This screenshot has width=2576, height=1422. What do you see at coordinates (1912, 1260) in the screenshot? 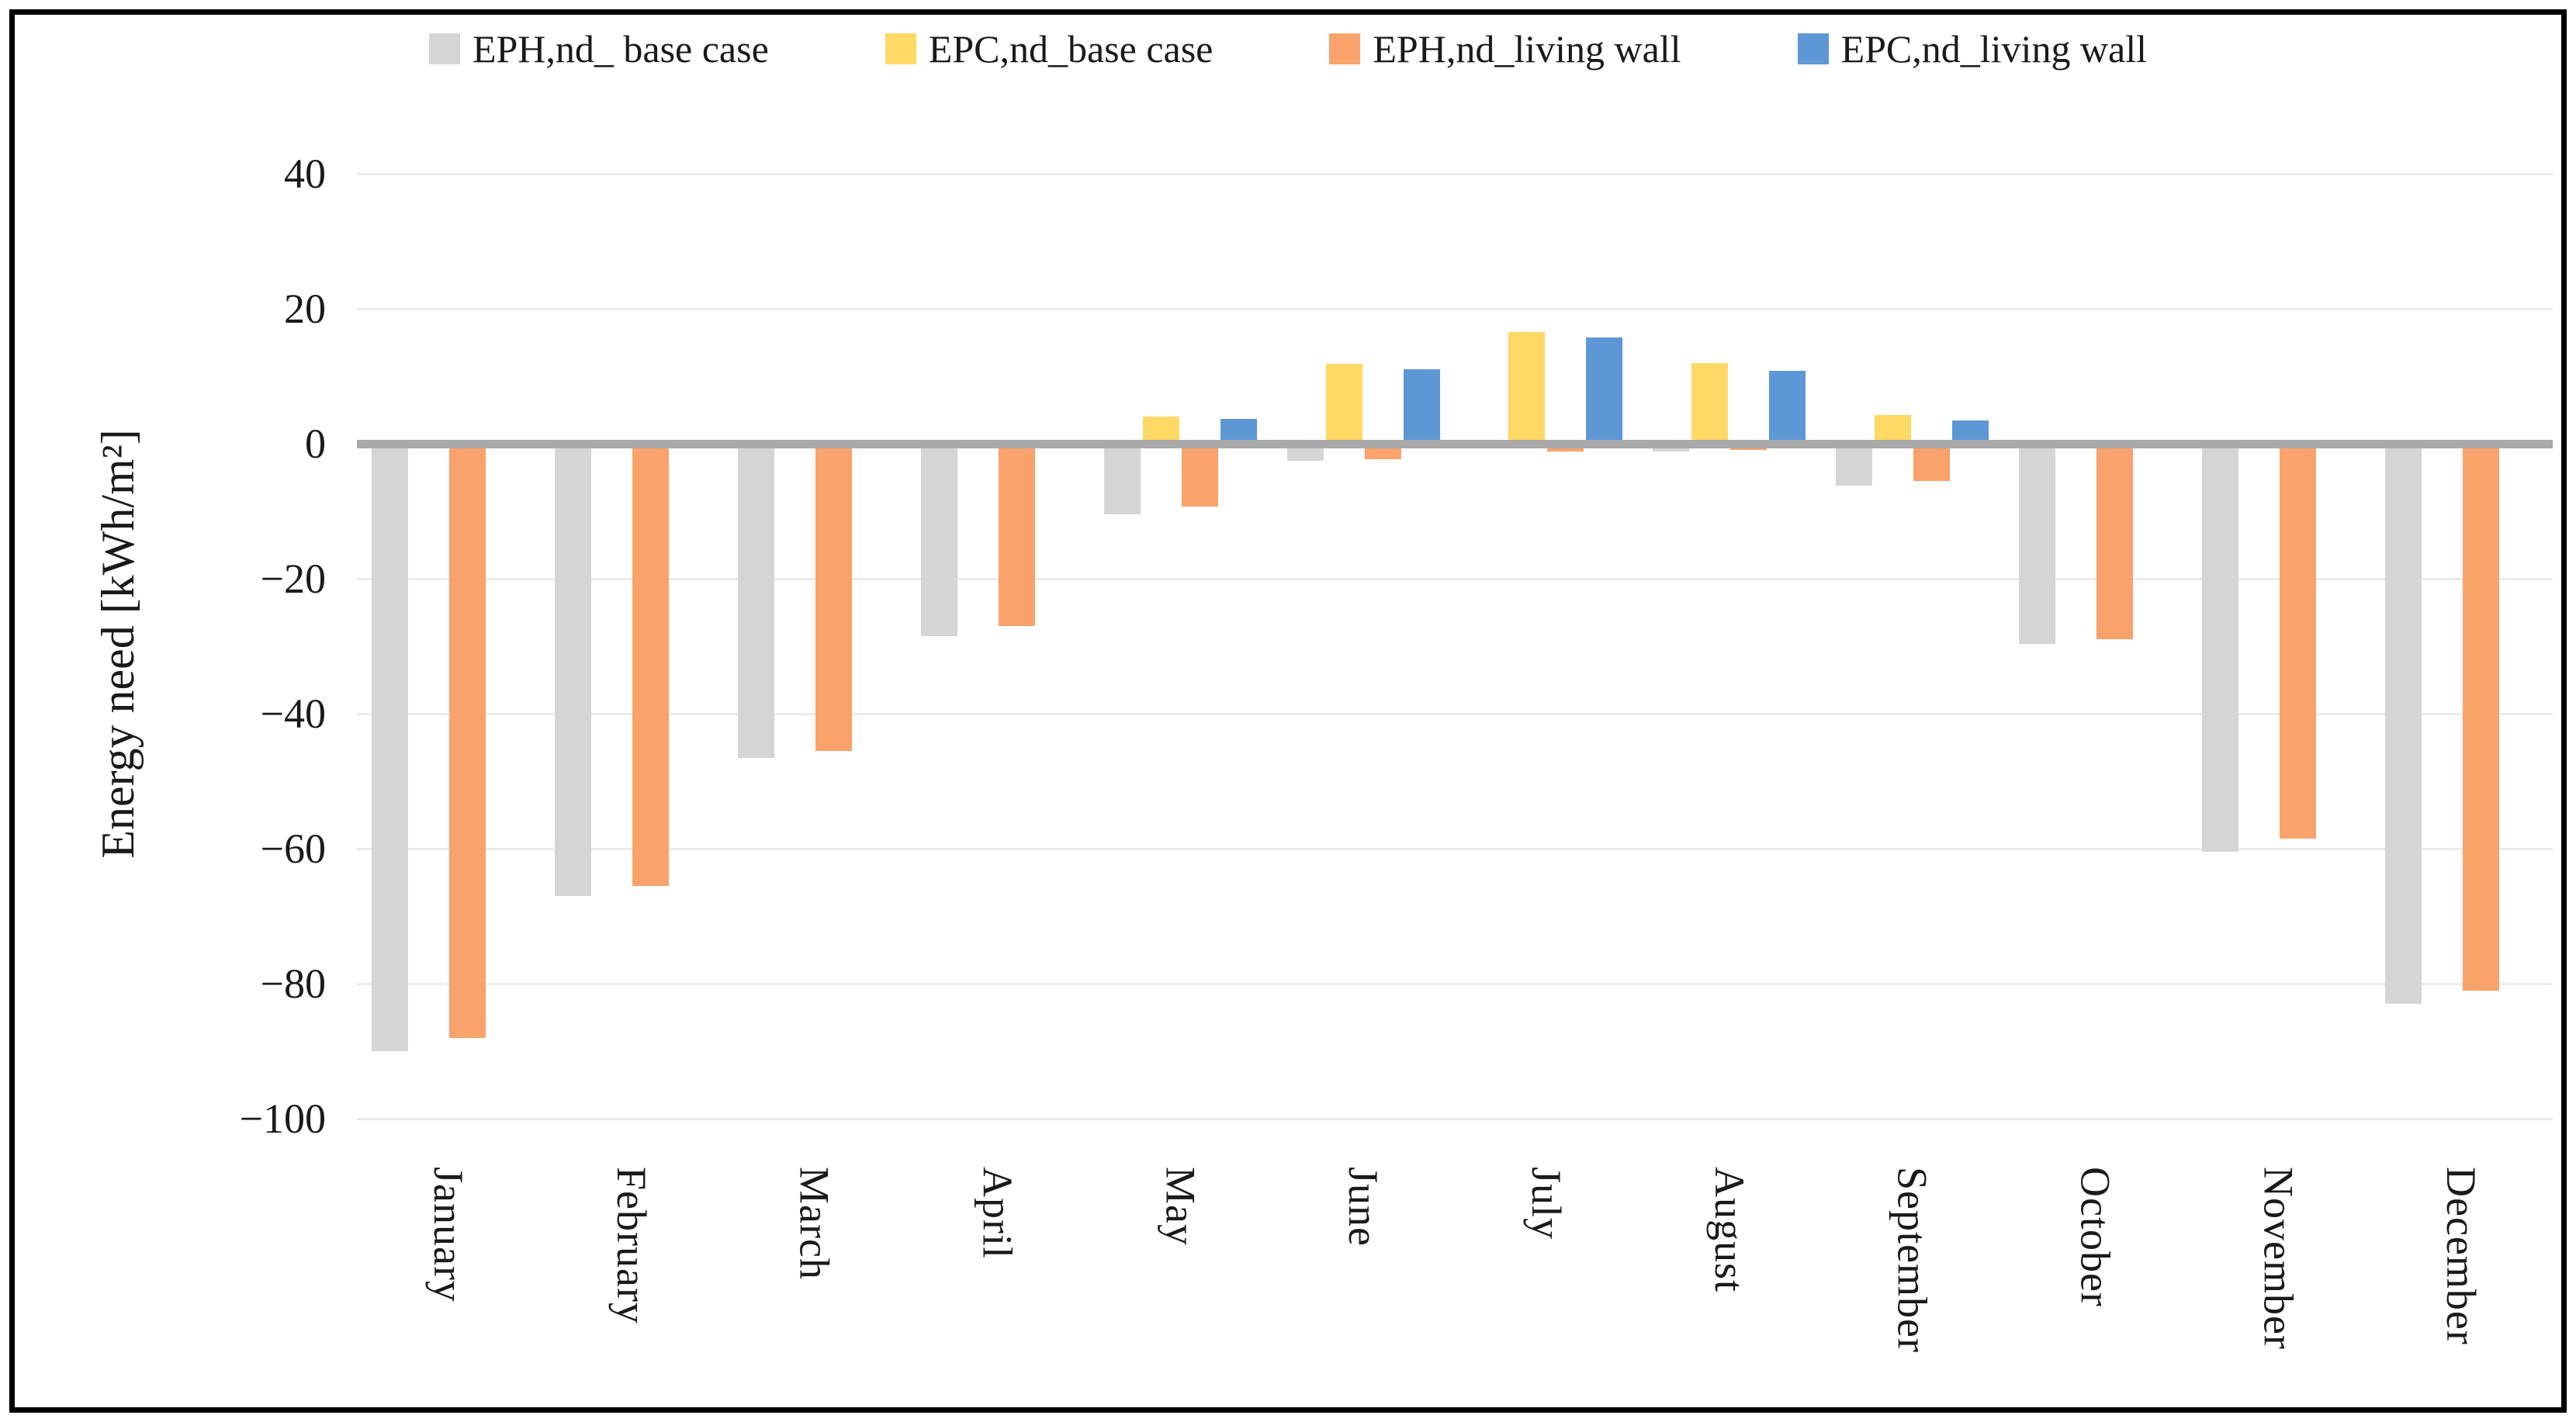
I see `x-tick-label-september: September` at bounding box center [1912, 1260].